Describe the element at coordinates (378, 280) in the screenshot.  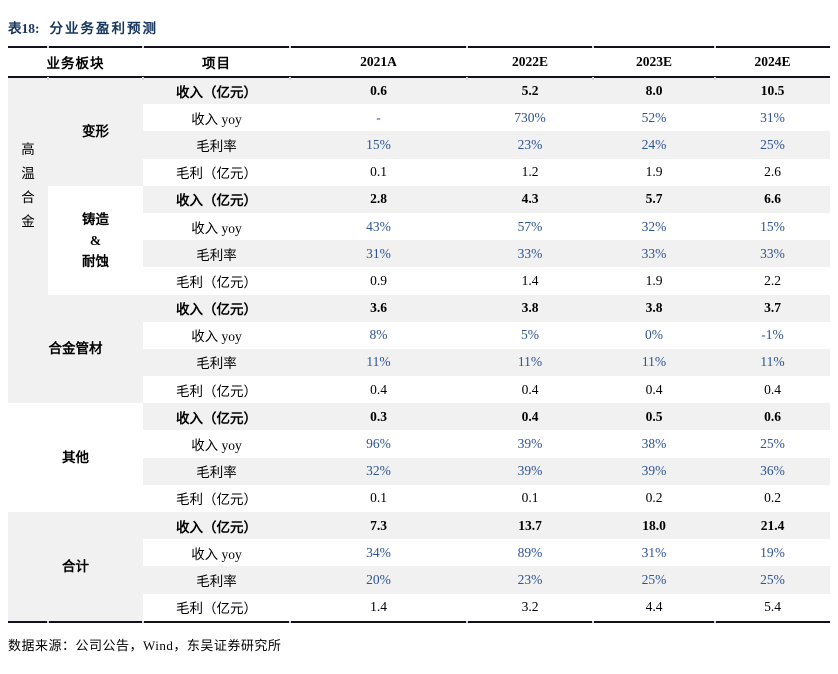
I see `value-cell: 0.9` at that location.